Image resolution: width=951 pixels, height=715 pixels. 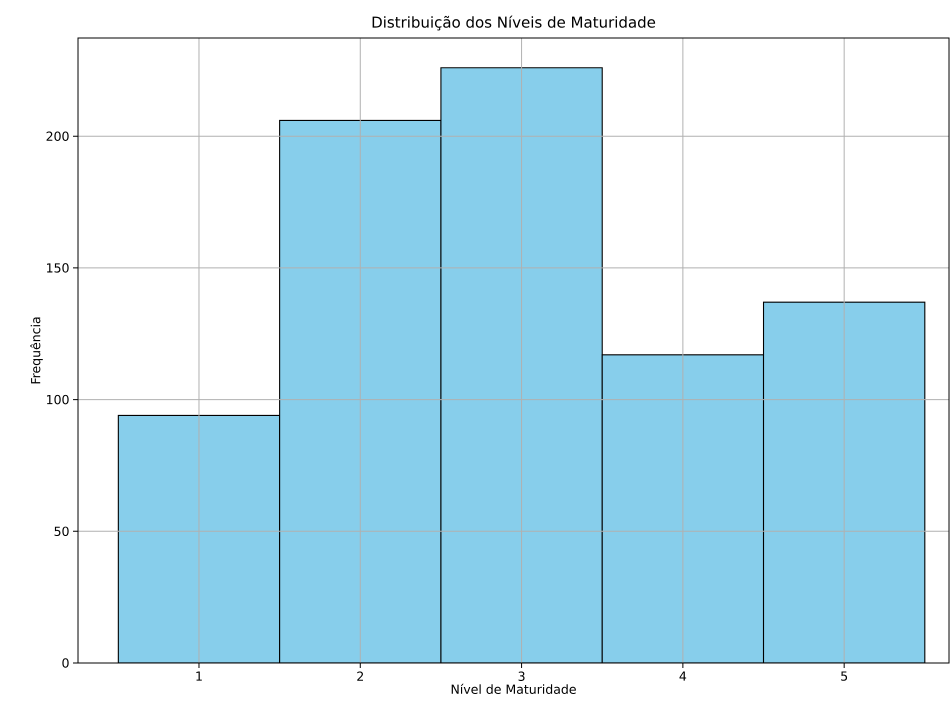 What do you see at coordinates (844, 676) in the screenshot?
I see `x-tick-label: 5` at bounding box center [844, 676].